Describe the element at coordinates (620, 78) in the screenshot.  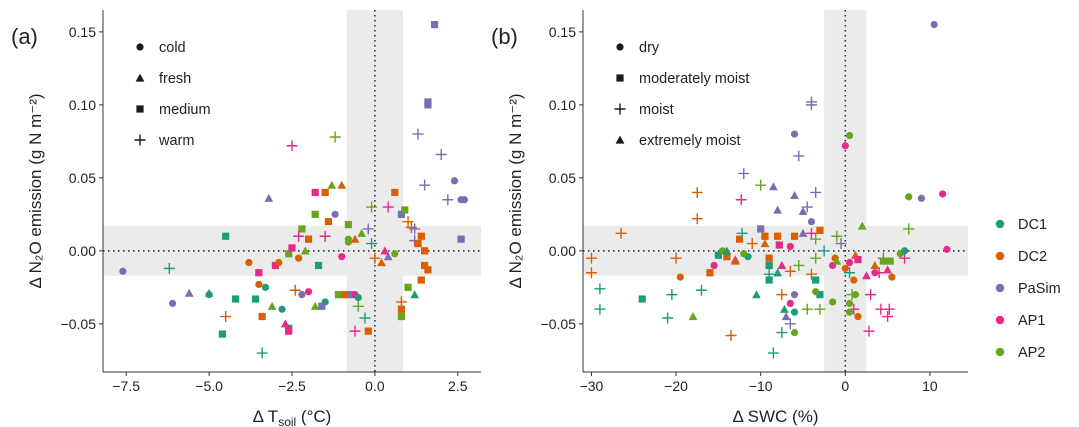
I see `legend-square-icon` at that location.